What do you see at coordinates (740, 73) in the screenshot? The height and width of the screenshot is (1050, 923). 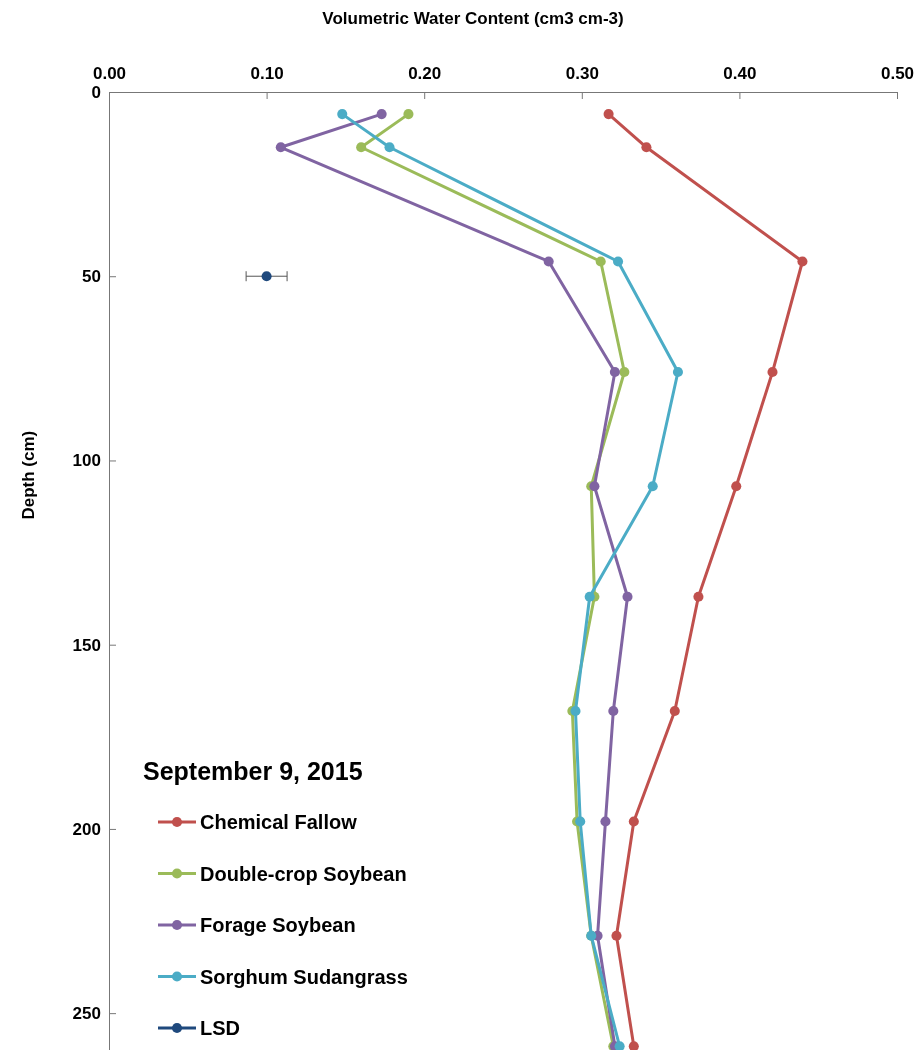 I see `x-tick-label: 0.40` at bounding box center [740, 73].